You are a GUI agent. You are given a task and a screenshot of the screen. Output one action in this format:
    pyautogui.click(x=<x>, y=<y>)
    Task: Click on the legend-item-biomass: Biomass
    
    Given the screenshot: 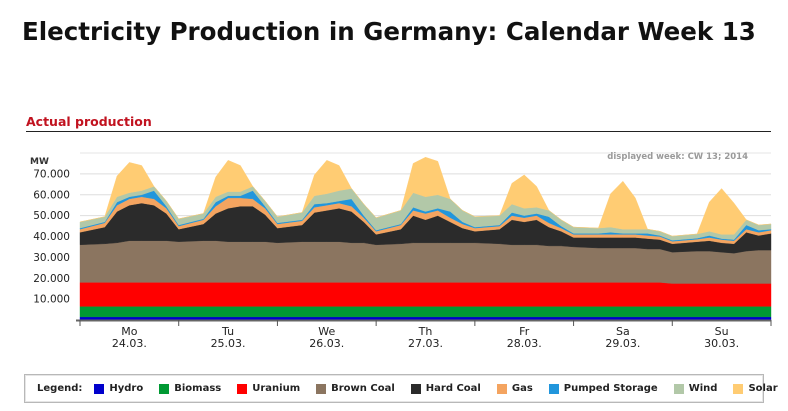 What is the action you would take?
    pyautogui.click(x=190, y=388)
    